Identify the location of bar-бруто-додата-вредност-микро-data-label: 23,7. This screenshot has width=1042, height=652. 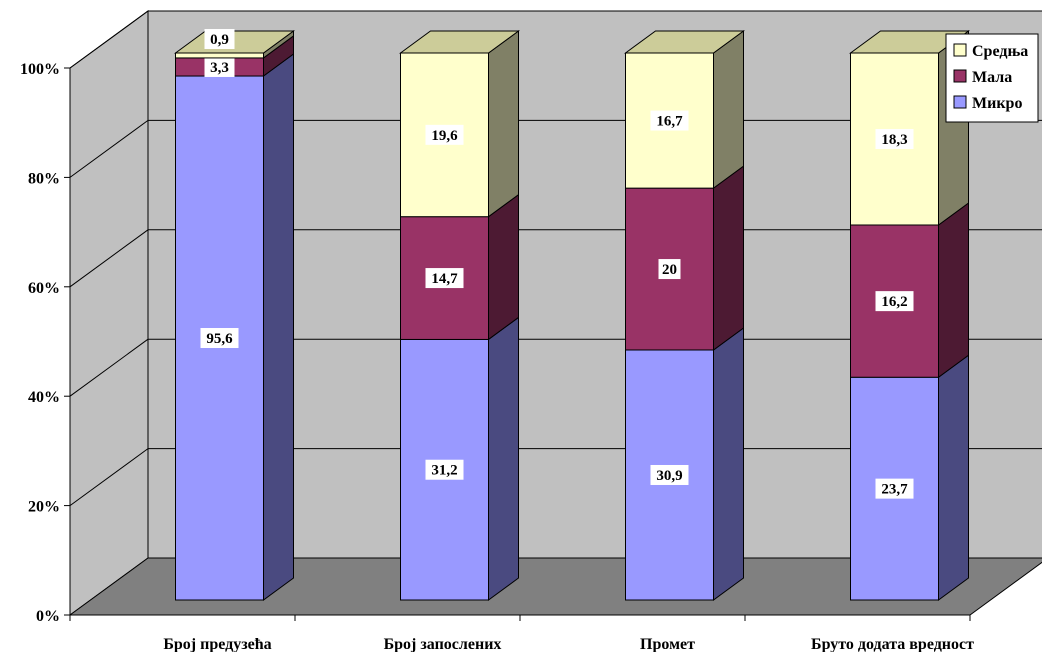
(894, 490).